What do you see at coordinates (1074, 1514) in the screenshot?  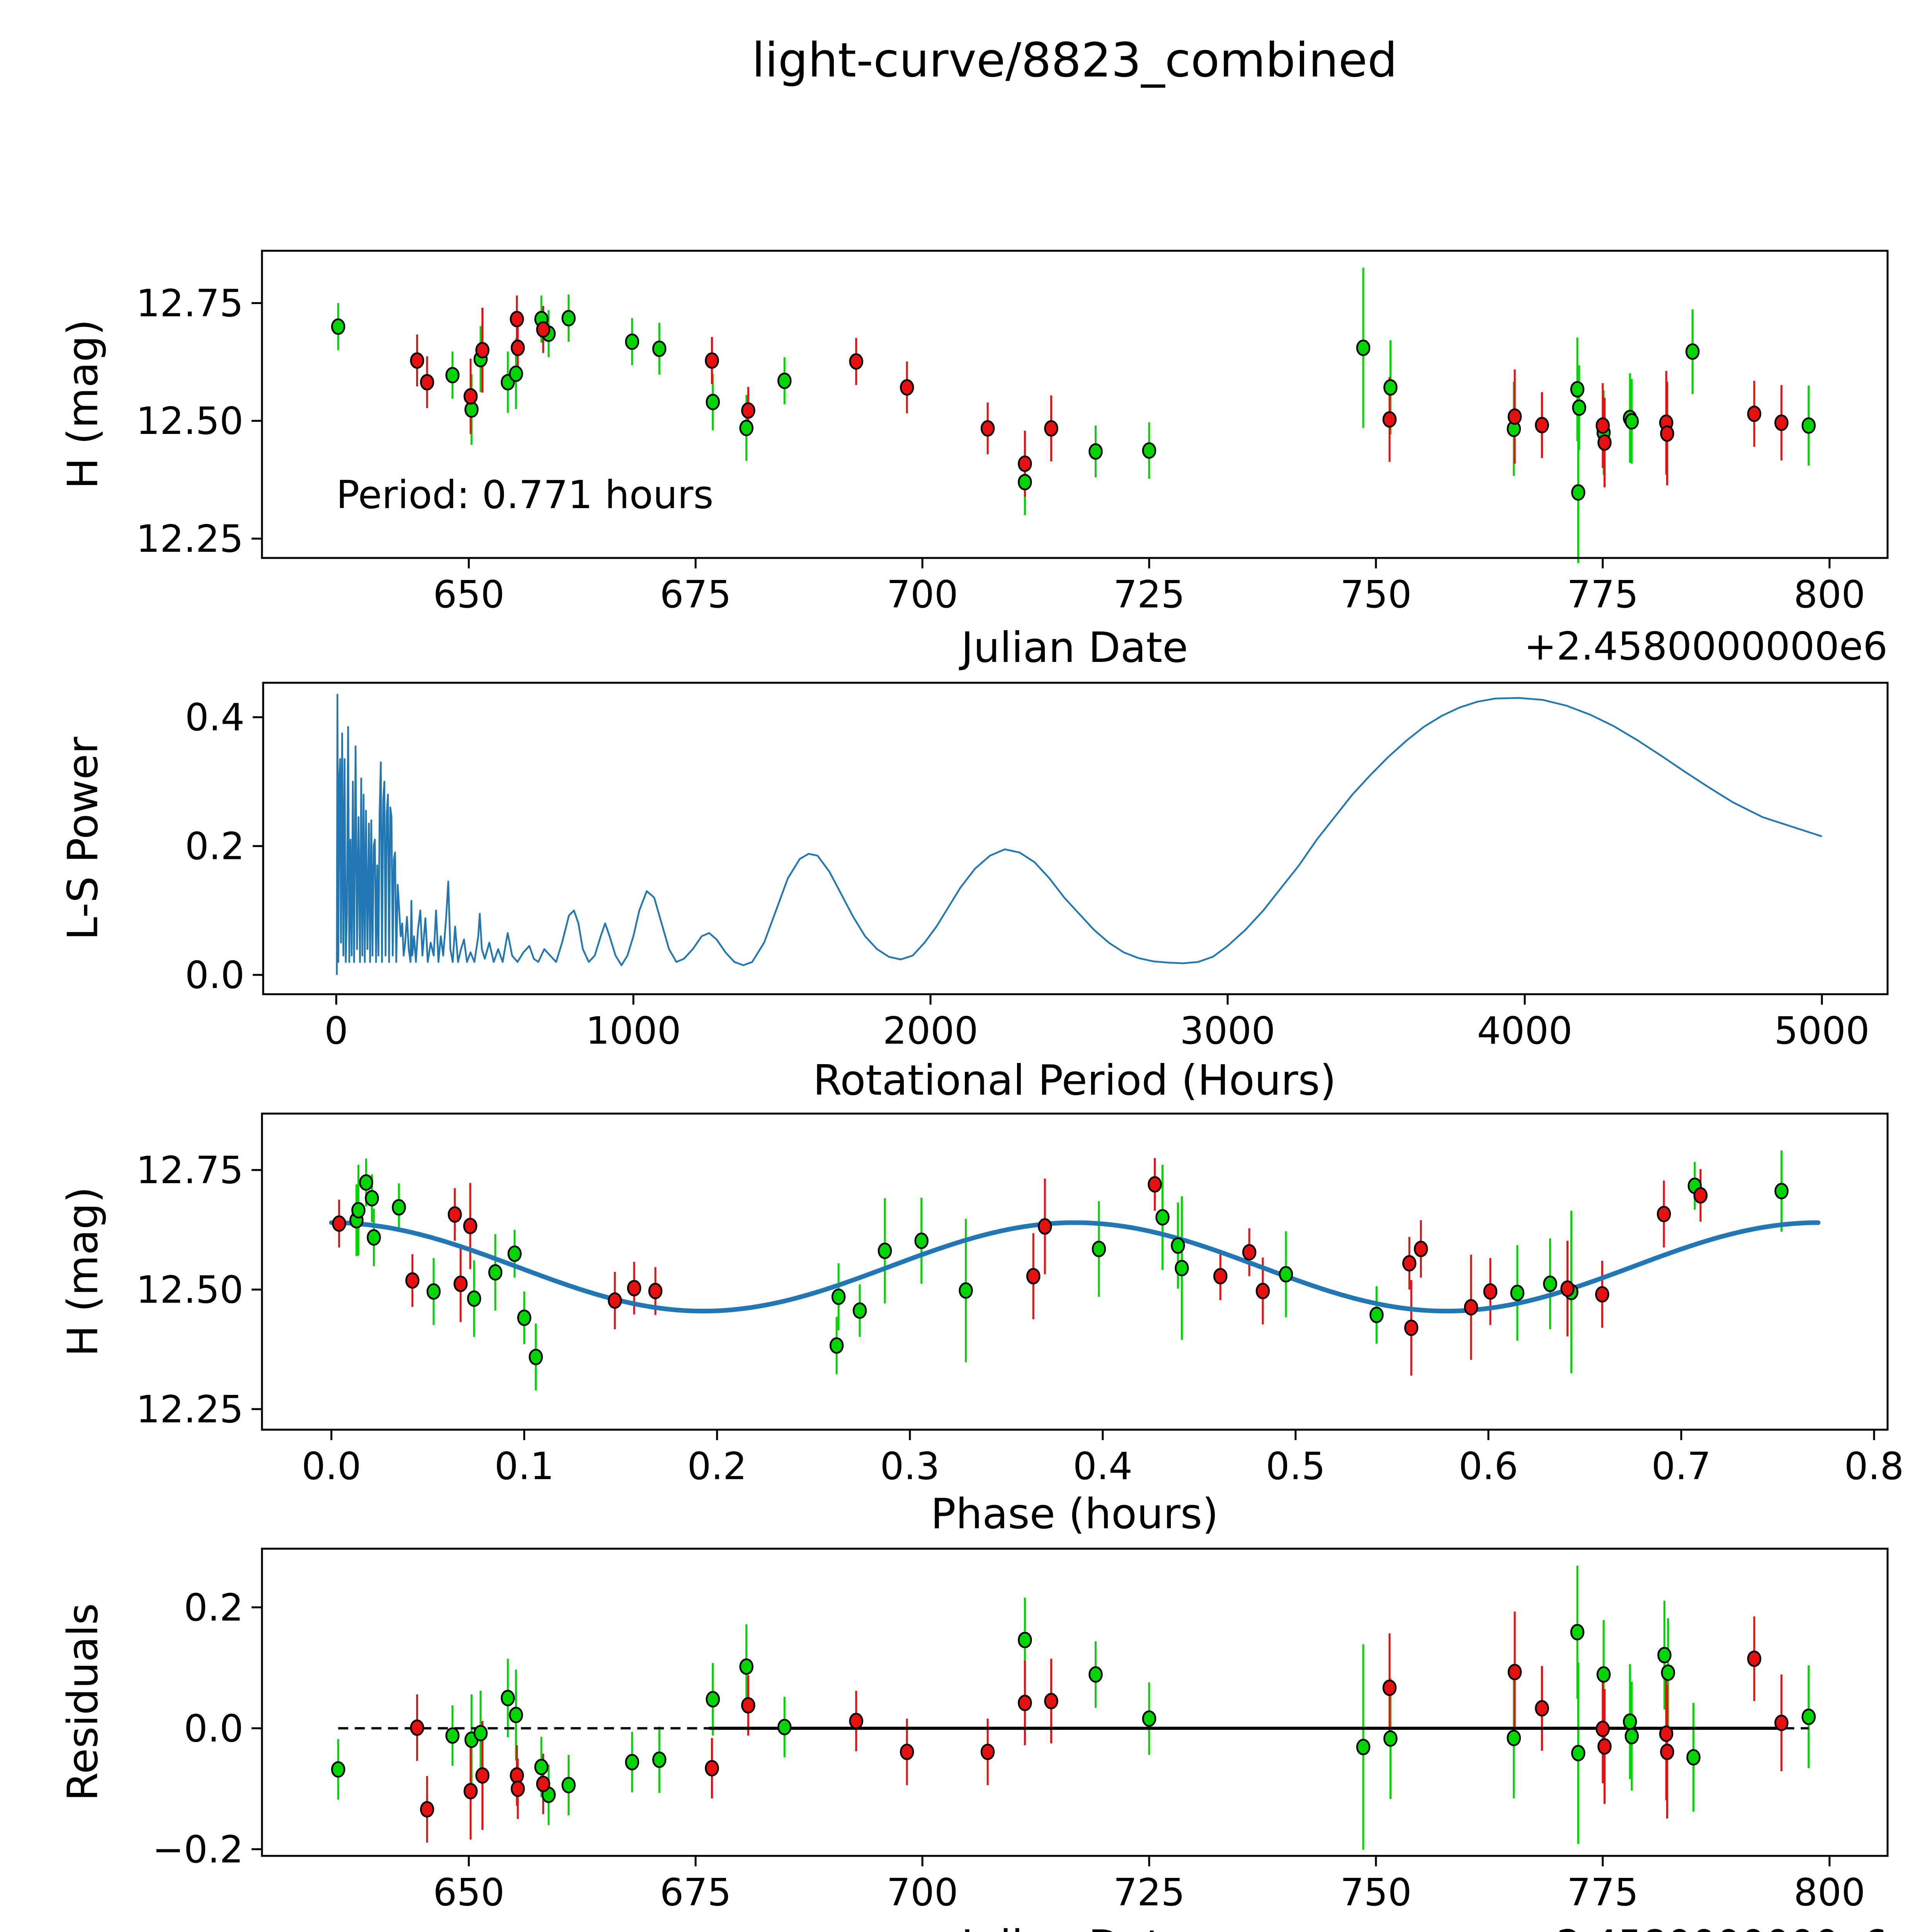 I see `phase-xlabel: Phase (hours)` at bounding box center [1074, 1514].